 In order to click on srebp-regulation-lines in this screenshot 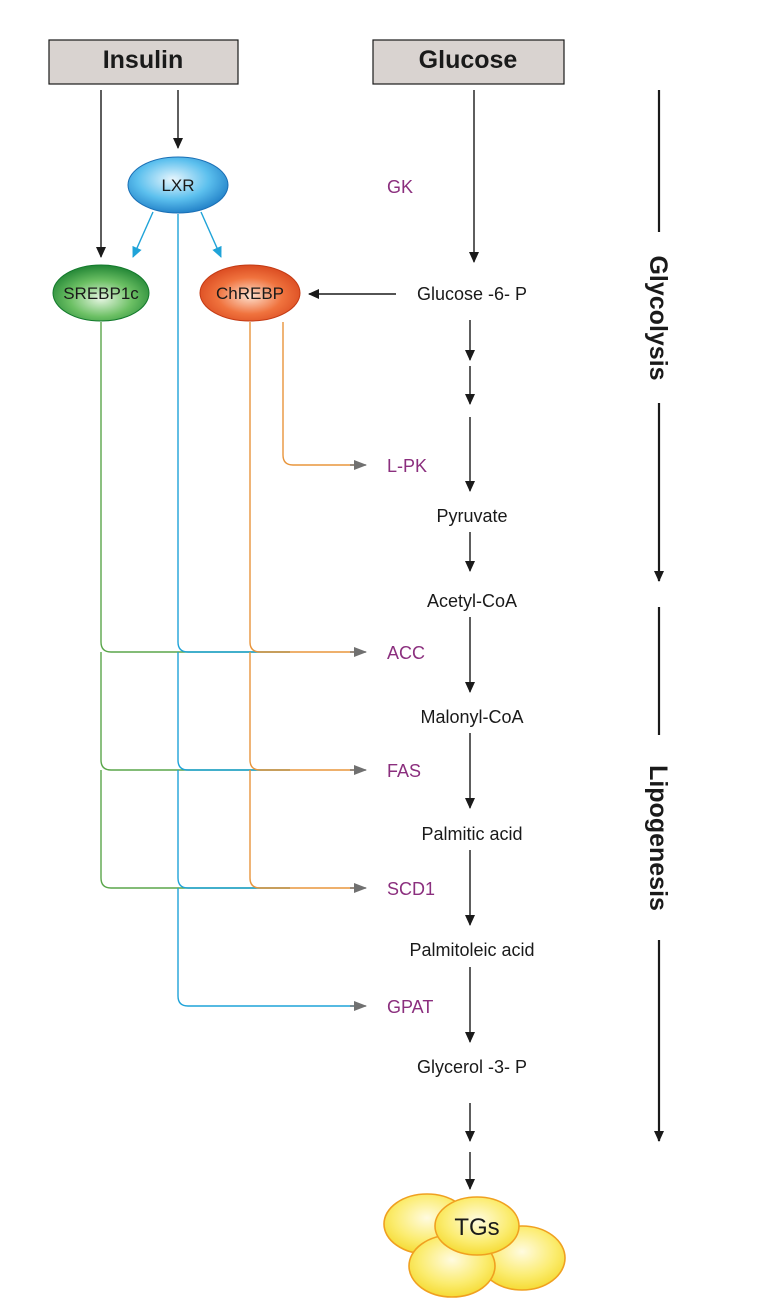, I will do `click(195, 605)`.